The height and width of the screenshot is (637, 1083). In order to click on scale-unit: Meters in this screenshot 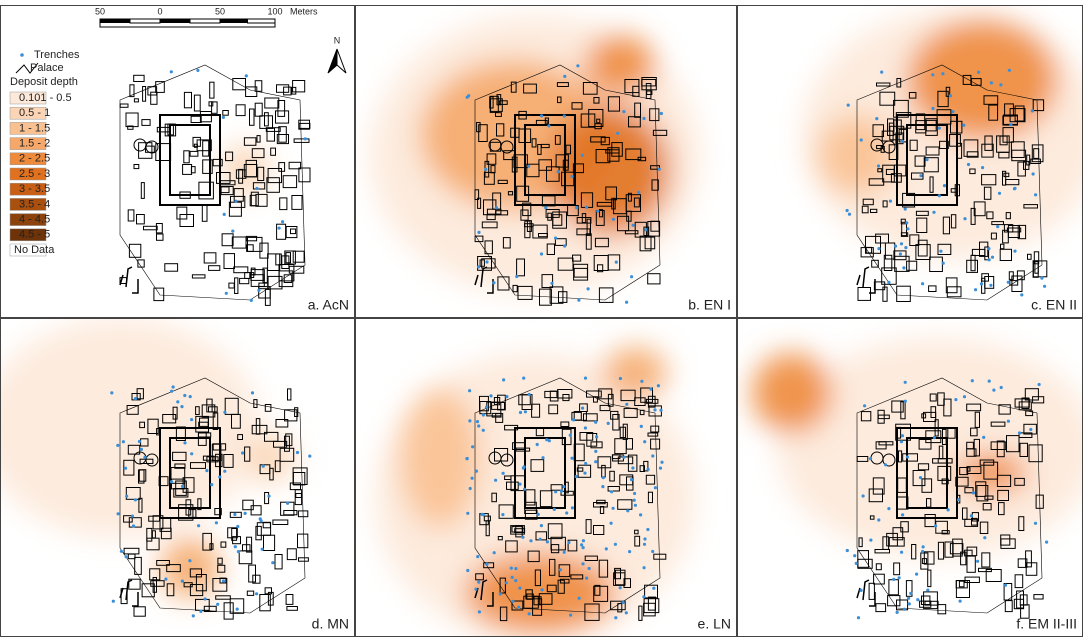, I will do `click(304, 11)`.